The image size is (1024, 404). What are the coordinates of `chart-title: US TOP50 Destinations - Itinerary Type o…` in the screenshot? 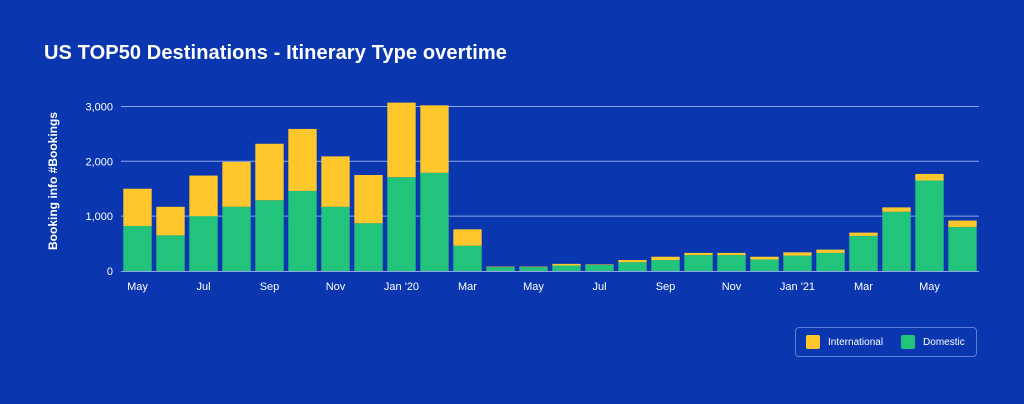 It's located at (275, 53).